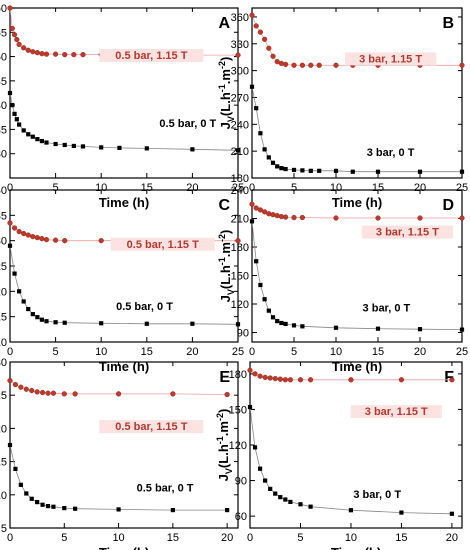 The height and width of the screenshot is (550, 470). What do you see at coordinates (449, 377) in the screenshot?
I see `panel-letter: F` at bounding box center [449, 377].